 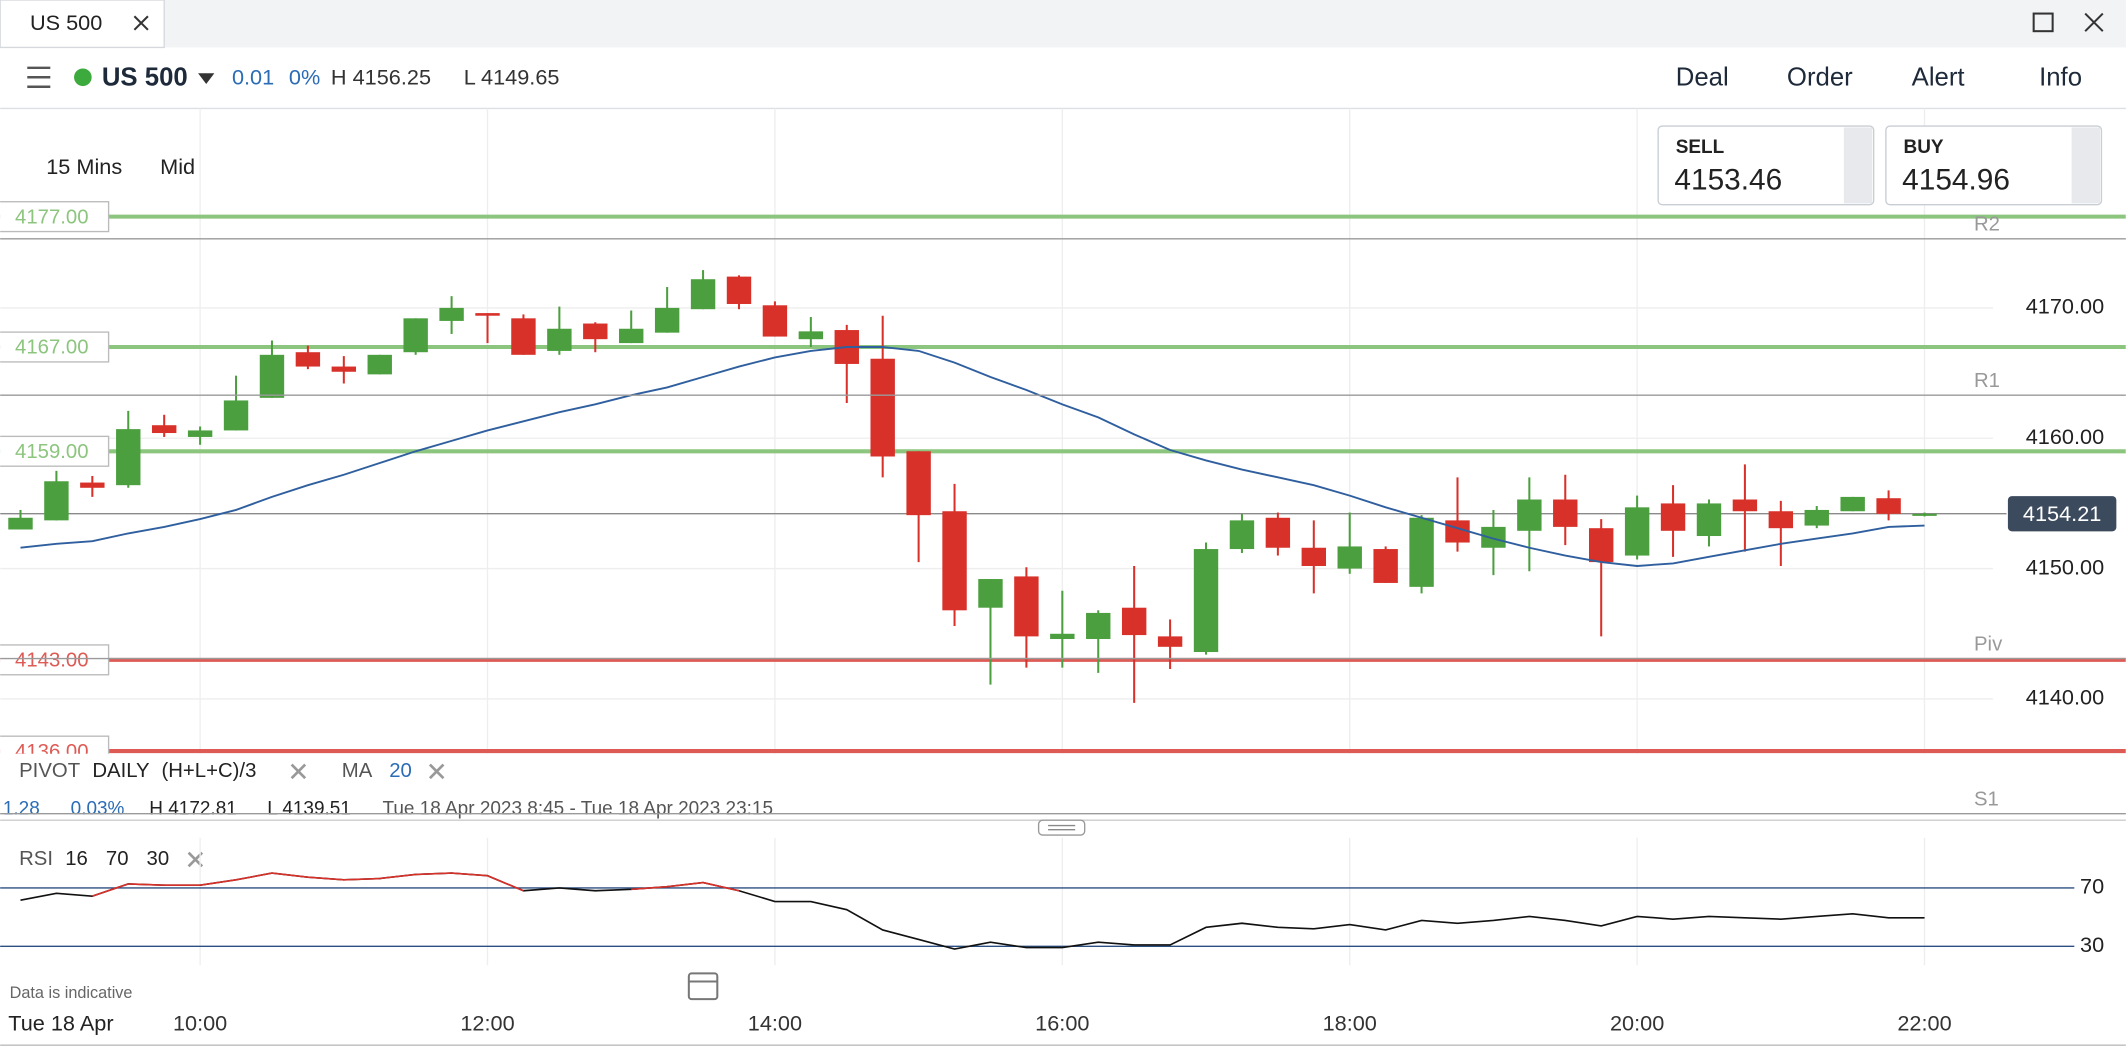 I want to click on tab-bar, so click(x=1063, y=24).